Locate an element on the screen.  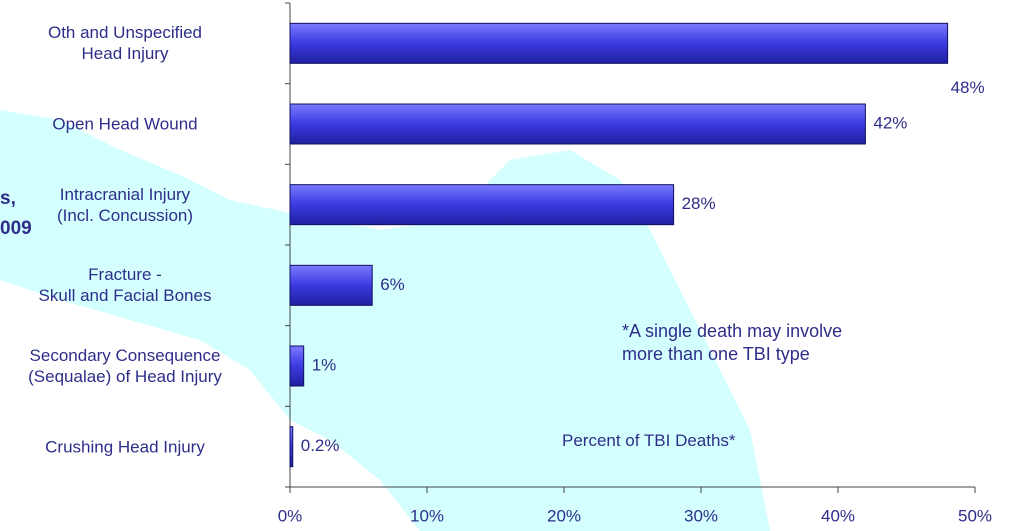
title-fragment: 009 is located at coordinates (16, 228).